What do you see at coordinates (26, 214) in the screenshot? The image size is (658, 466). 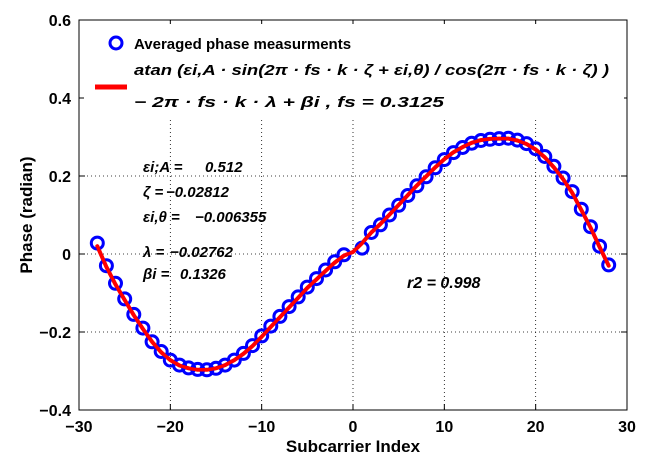 I see `y-axis-label: Phase (radian)` at bounding box center [26, 214].